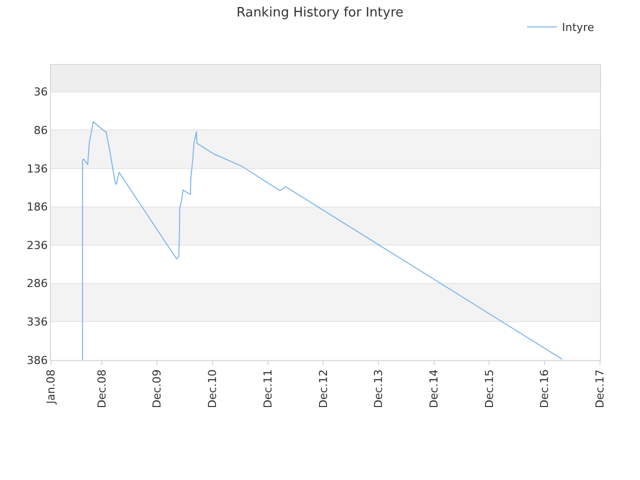 This screenshot has width=640, height=480. What do you see at coordinates (41, 130) in the screenshot?
I see `y-tick-label: 86` at bounding box center [41, 130].